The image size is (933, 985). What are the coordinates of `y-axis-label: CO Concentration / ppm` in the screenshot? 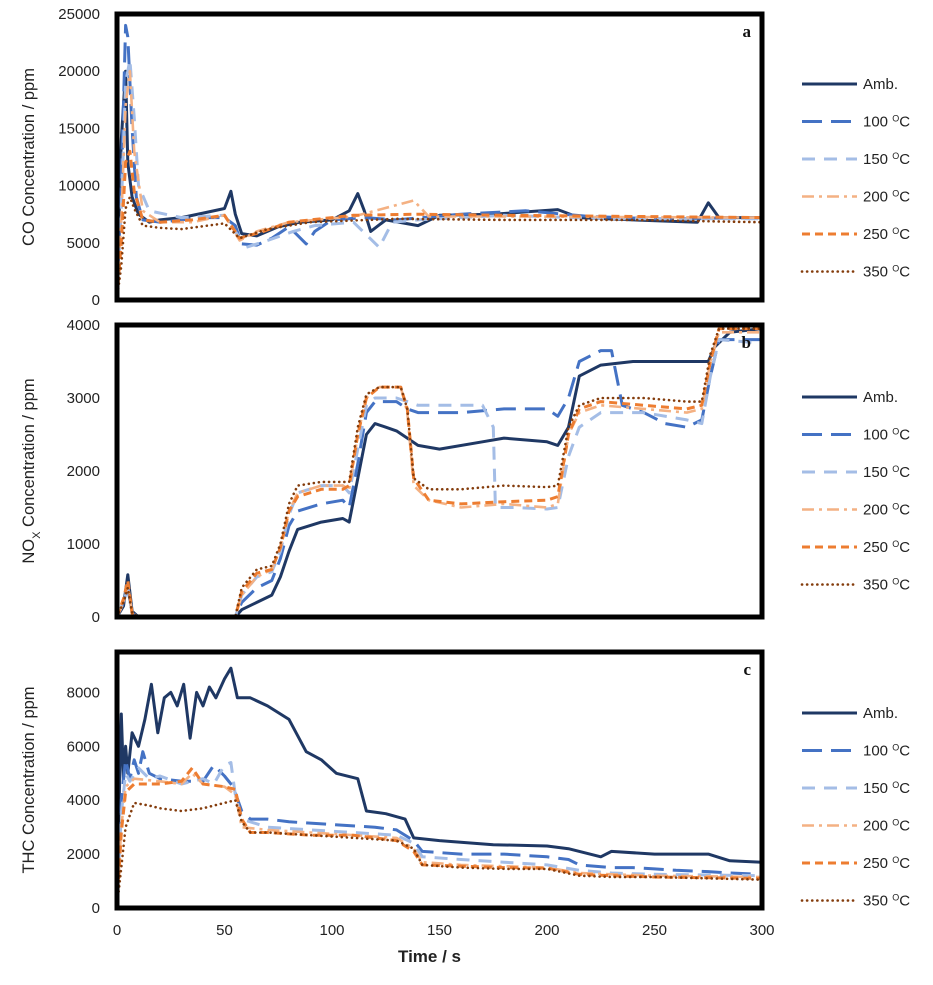 It's located at (29, 157).